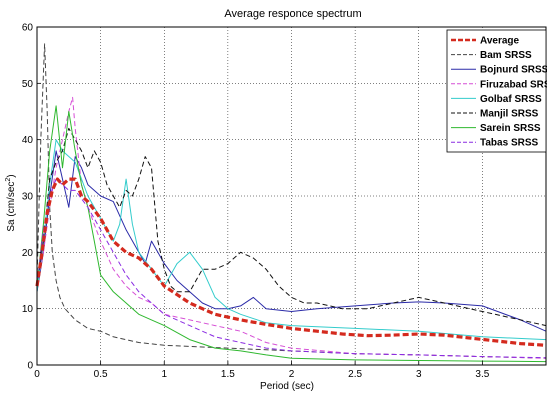 The image size is (547, 394). What do you see at coordinates (482, 374) in the screenshot?
I see `x-tick-label: 3.5` at bounding box center [482, 374].